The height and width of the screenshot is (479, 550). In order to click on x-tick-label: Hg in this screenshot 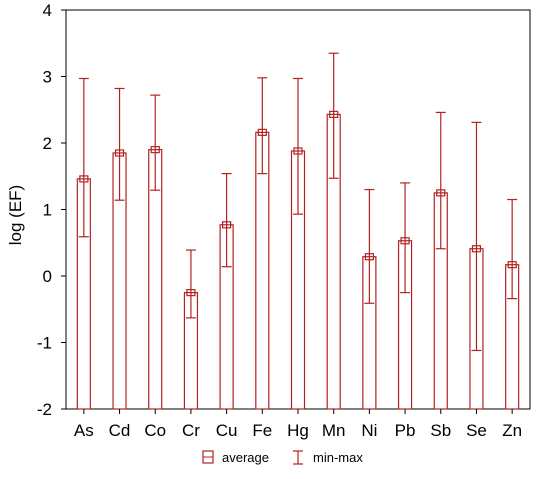, I will do `click(298, 430)`.